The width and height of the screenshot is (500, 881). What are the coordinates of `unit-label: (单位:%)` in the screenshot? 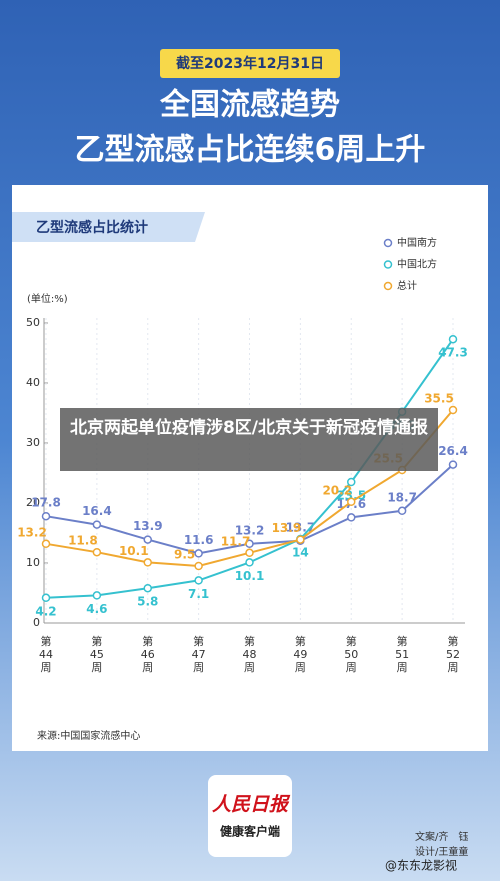 It's located at (47, 298).